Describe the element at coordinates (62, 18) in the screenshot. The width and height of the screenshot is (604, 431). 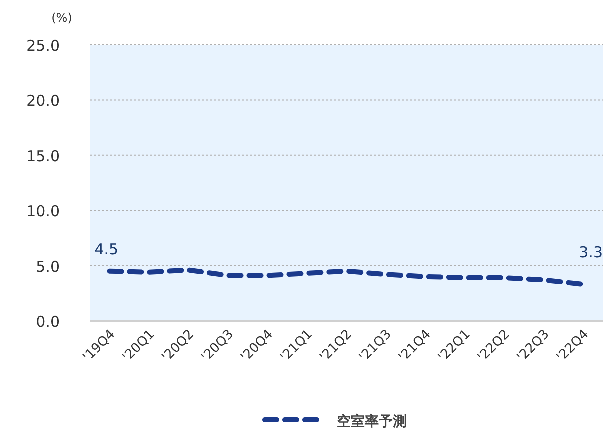
I see `y-axis-title: (%)` at that location.